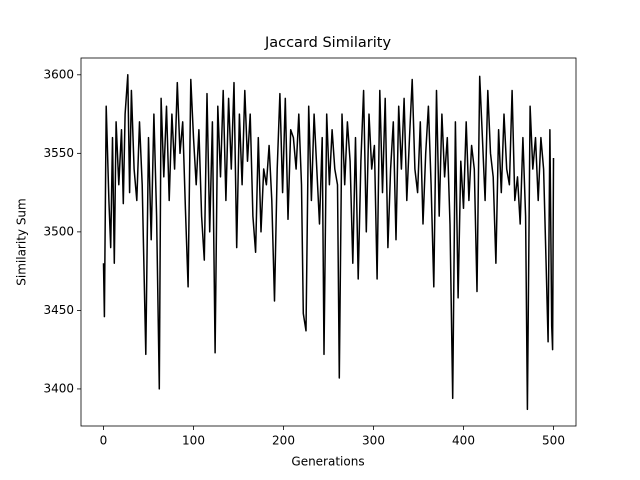 The width and height of the screenshot is (640, 480). I want to click on x-tick-label: 400, so click(463, 441).